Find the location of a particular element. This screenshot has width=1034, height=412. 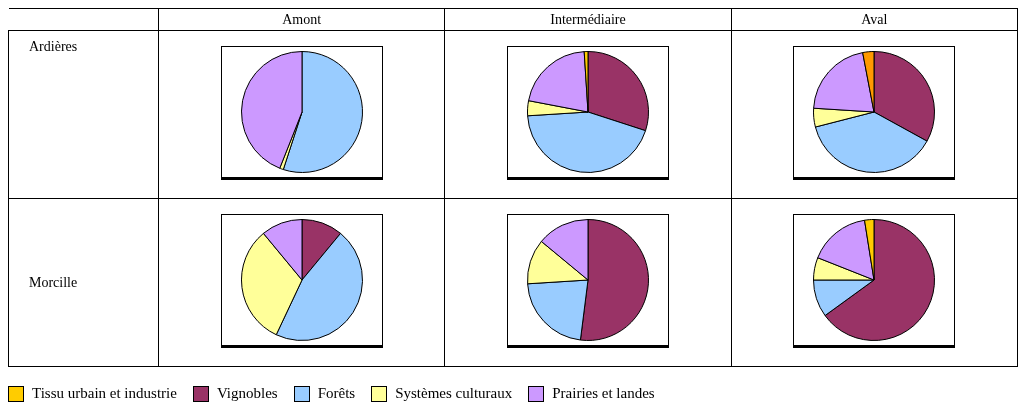

legend-label: Tissu urbain et industrie is located at coordinates (104, 393).